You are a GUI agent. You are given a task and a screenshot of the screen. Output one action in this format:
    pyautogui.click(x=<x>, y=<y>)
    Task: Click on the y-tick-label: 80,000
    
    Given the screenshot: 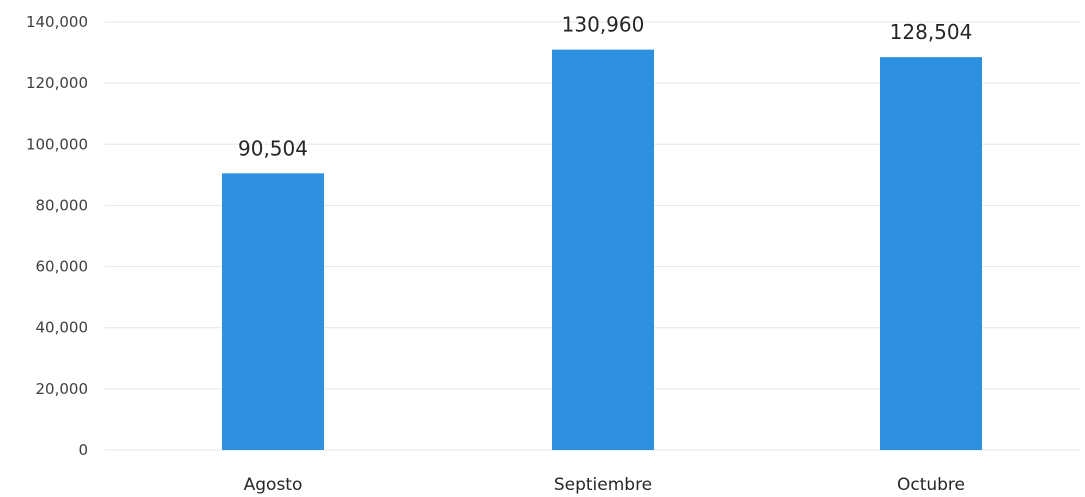 What is the action you would take?
    pyautogui.click(x=62, y=205)
    